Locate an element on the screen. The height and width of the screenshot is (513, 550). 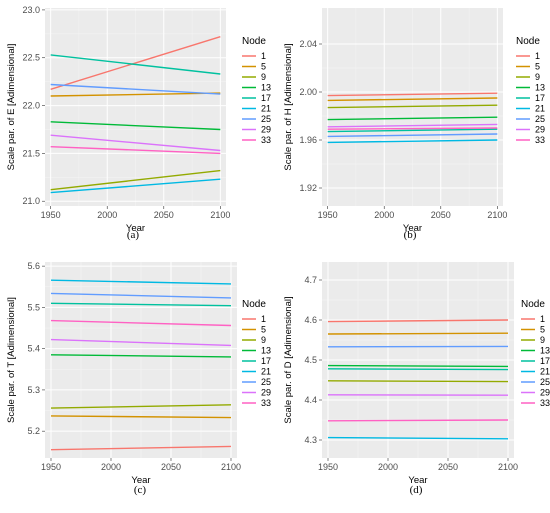
y-tick-label: 4.7 is located at coordinates (310, 280).